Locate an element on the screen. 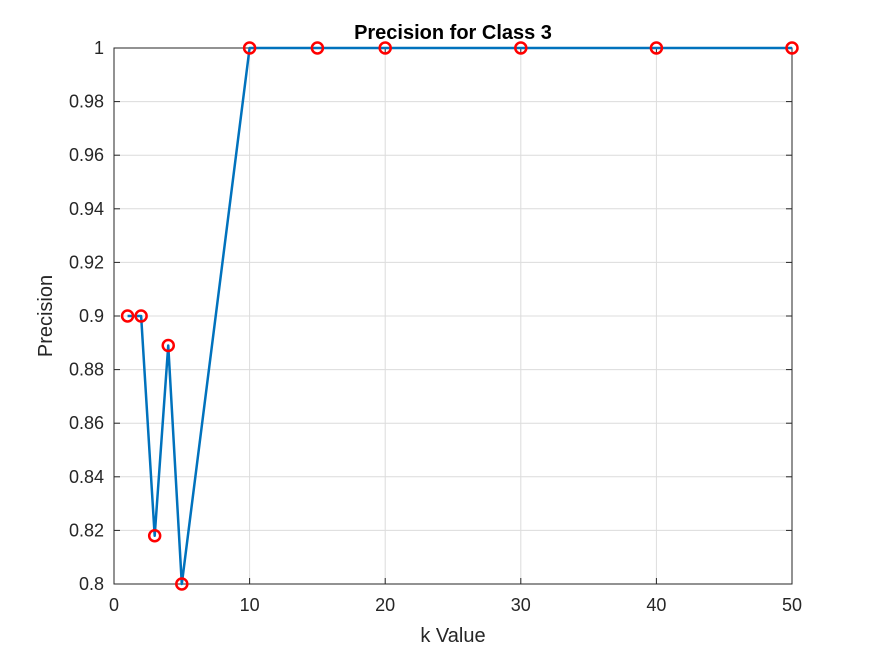 Image resolution: width=875 pixels, height=656 pixels. y-tick-label: 0.8 is located at coordinates (91, 584).